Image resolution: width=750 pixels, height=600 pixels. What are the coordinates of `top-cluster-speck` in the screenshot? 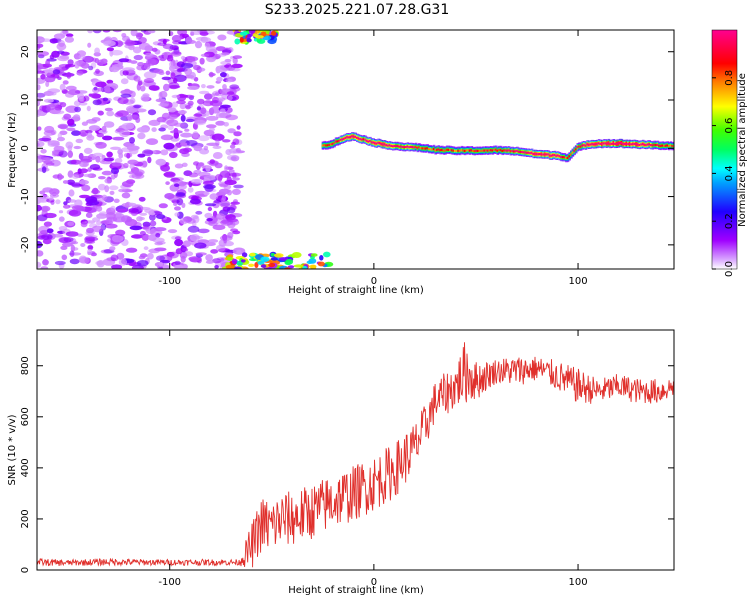 It's located at (267, 32).